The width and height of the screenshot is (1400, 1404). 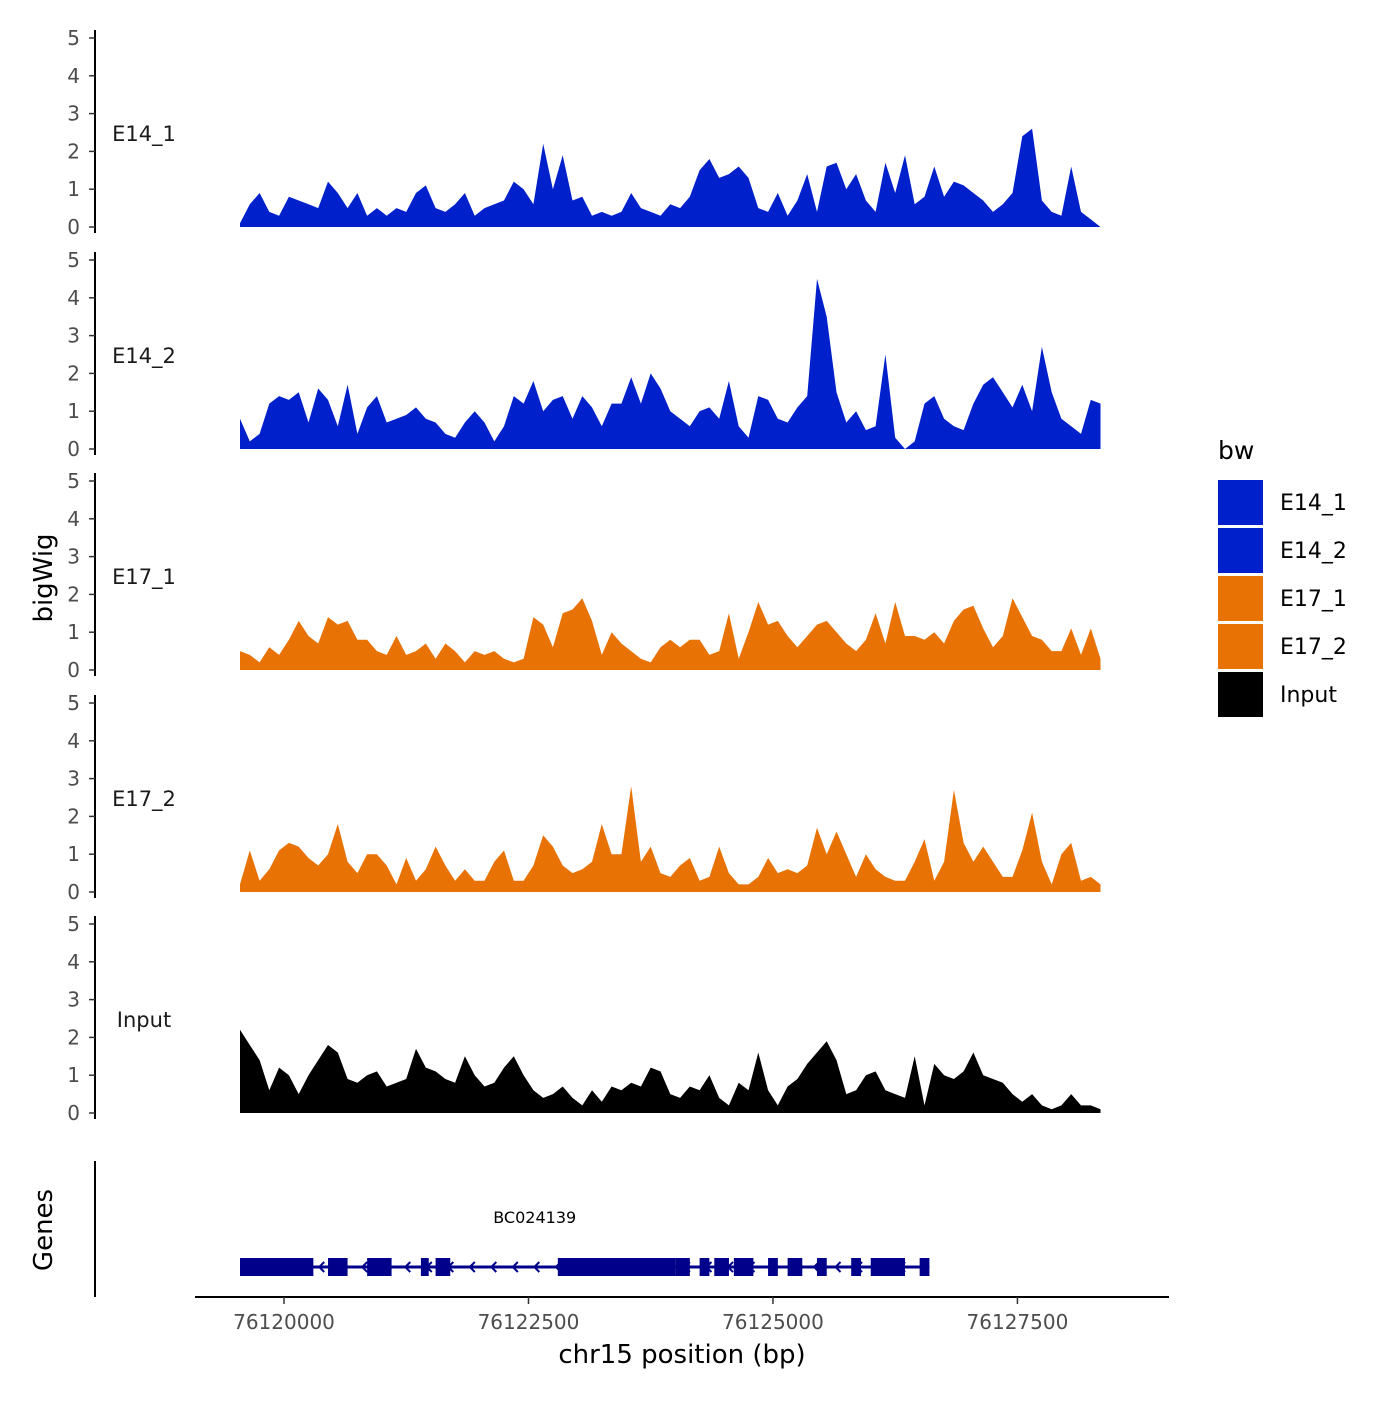 I want to click on track-E17_2: 0 1 2 3 4 5 E17_2, so click(x=584, y=797).